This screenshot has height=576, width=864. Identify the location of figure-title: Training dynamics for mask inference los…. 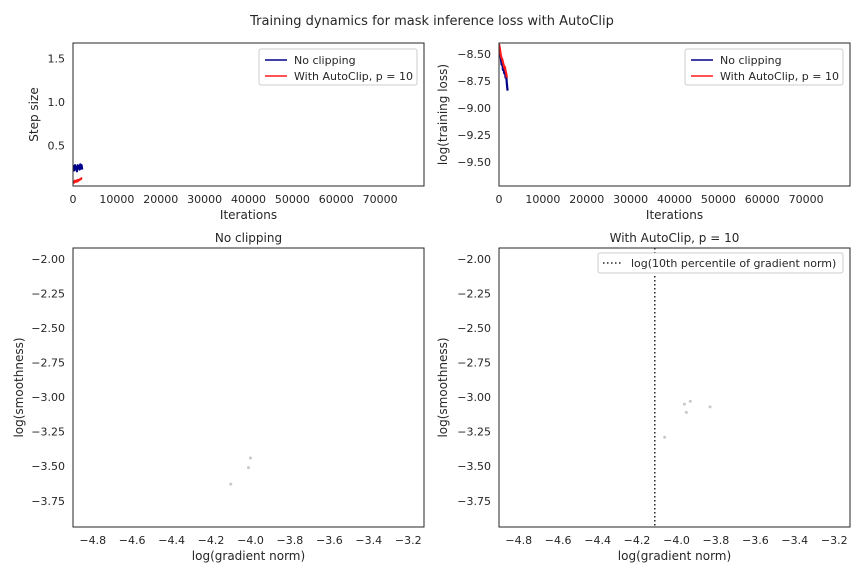
(431, 21).